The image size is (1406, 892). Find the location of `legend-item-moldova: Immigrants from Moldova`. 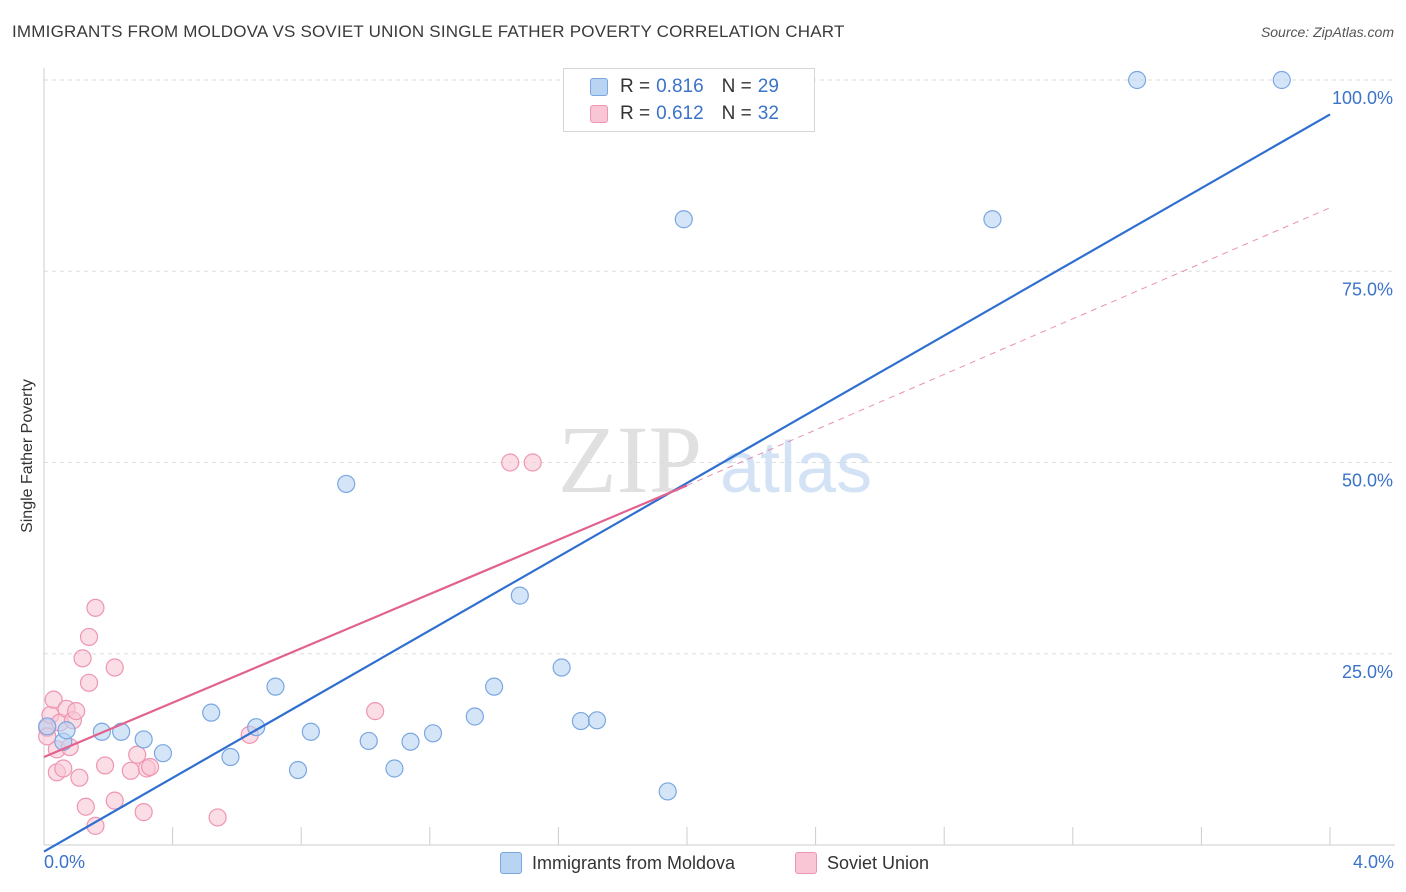

legend-item-moldova: Immigrants from Moldova is located at coordinates (617, 863).